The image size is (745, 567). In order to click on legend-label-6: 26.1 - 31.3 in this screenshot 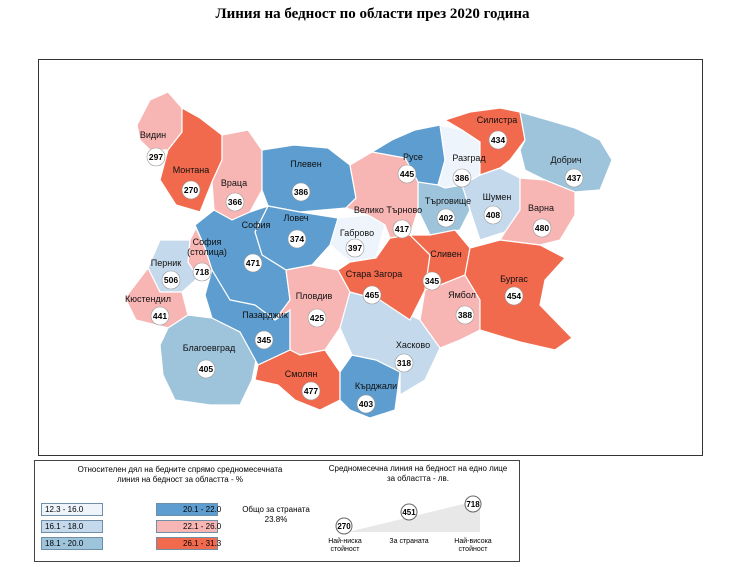, I will do `click(202, 543)`.